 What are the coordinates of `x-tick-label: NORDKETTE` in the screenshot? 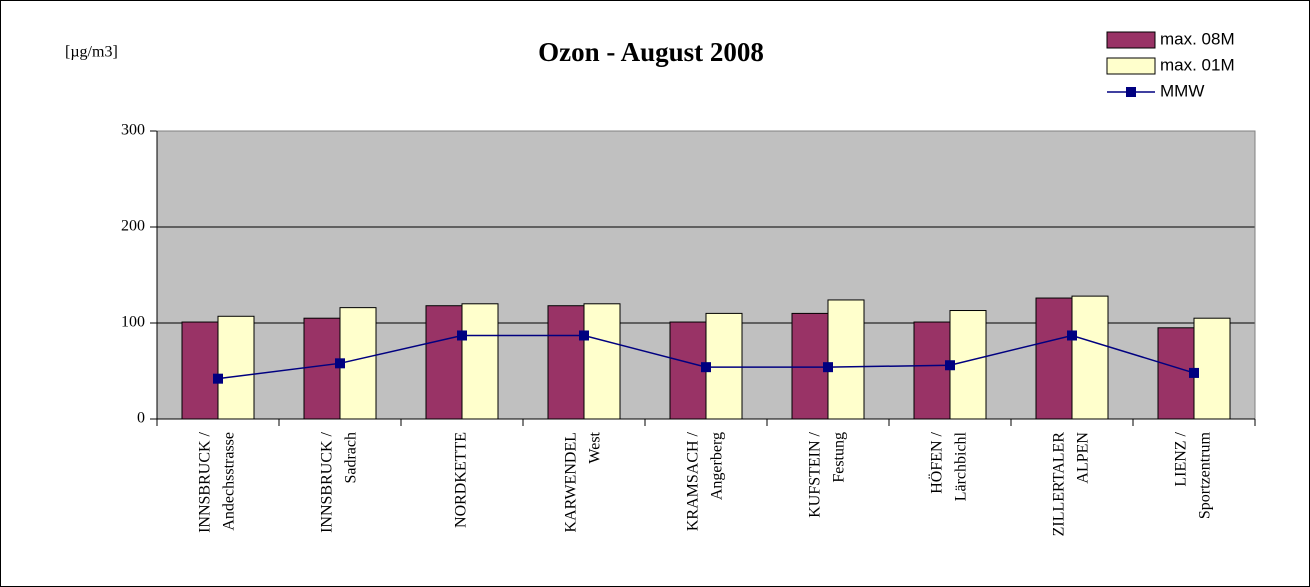 It's located at (461, 480).